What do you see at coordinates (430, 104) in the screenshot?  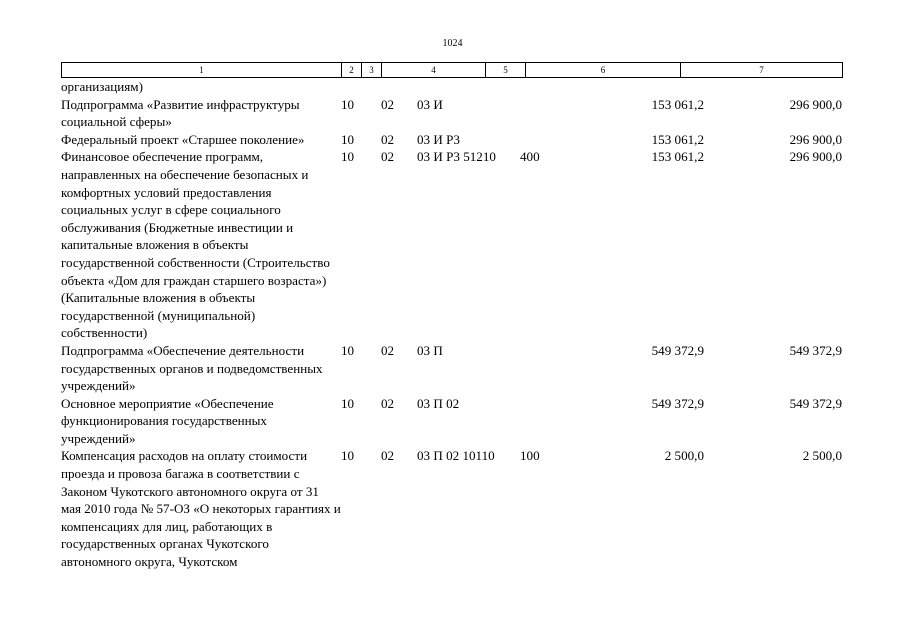 I see `row-target-code: 03 И` at bounding box center [430, 104].